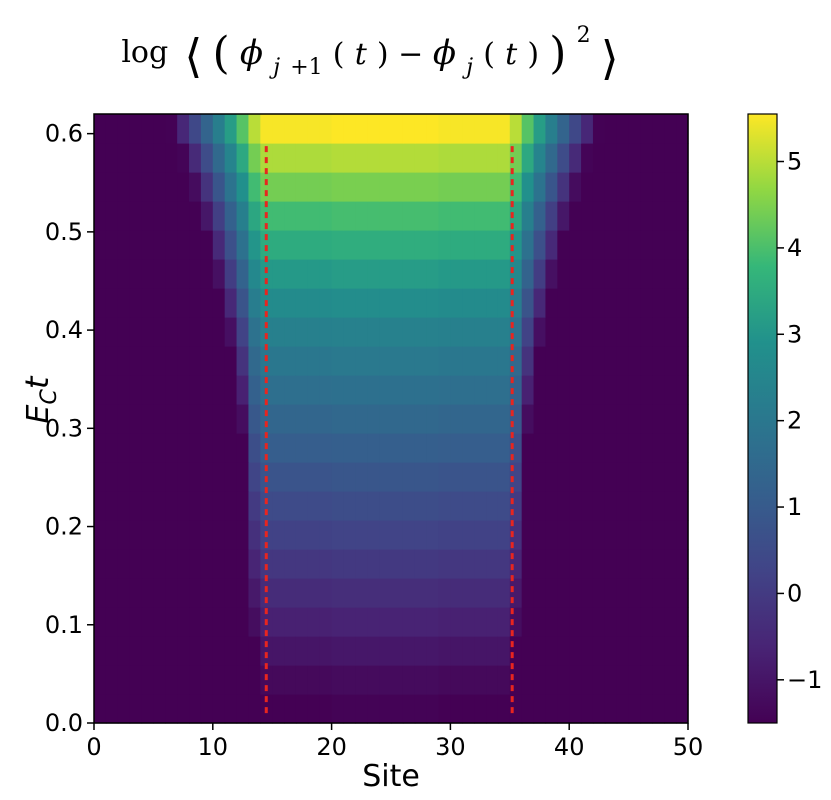 The image size is (831, 800). Describe the element at coordinates (93, 747) in the screenshot. I see `x-tick-label: 0` at that location.